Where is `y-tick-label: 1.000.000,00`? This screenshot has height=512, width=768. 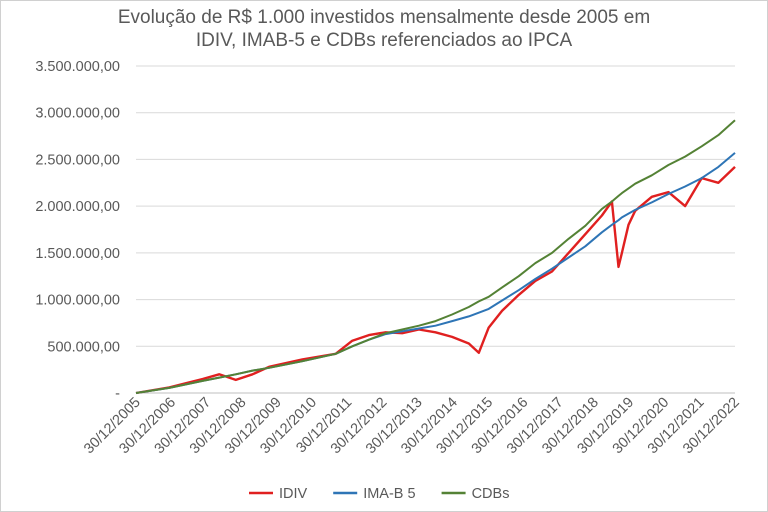 y-tick-label: 1.000.000,00 is located at coordinates (77, 301).